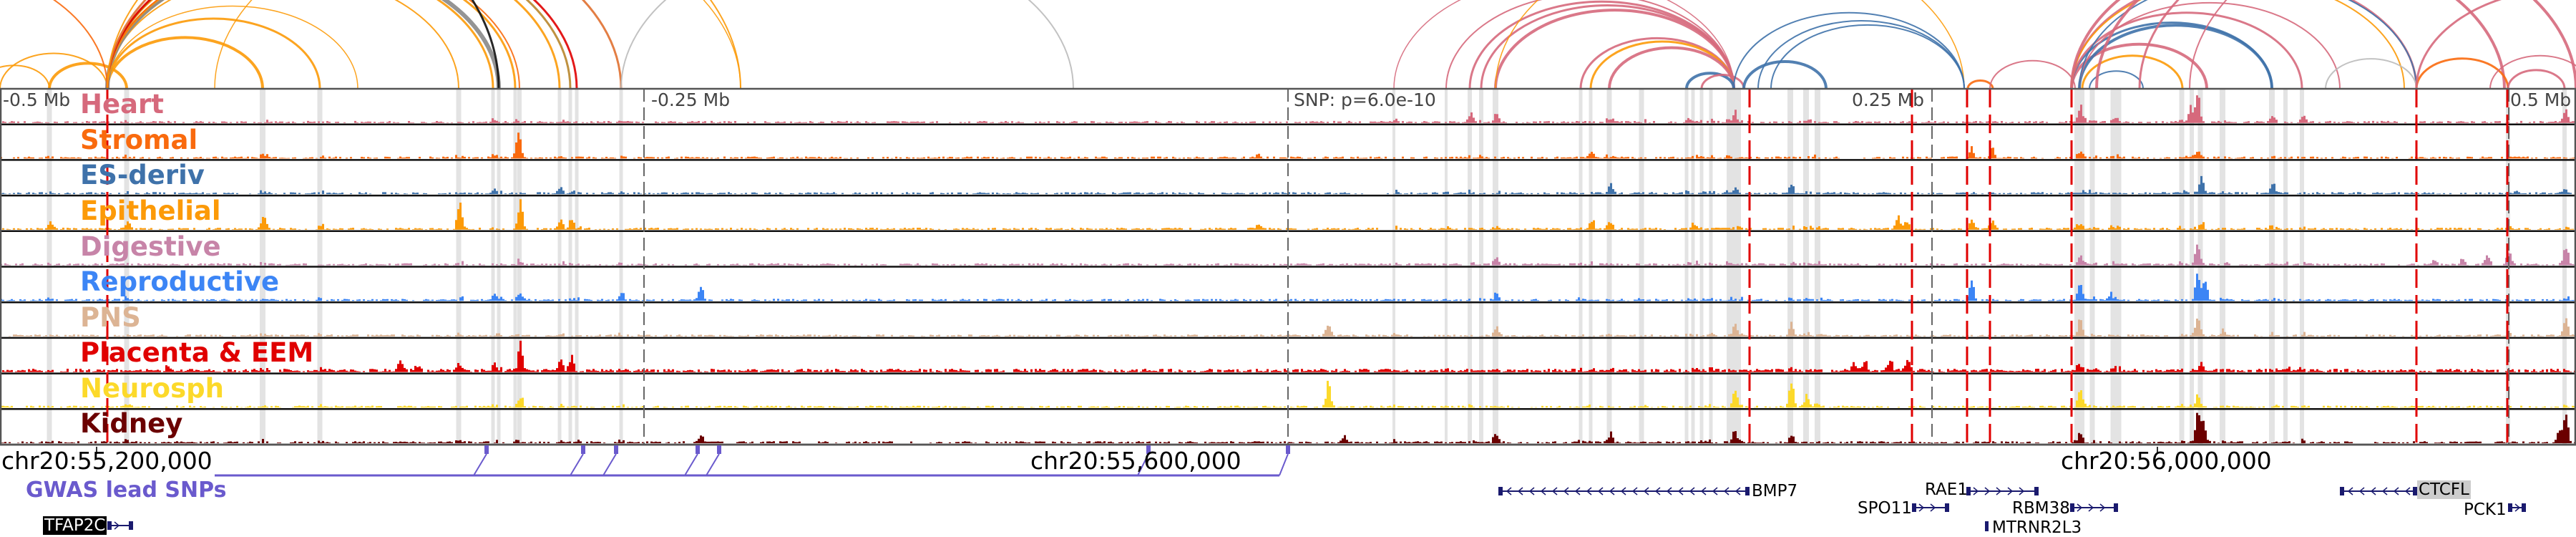  What do you see at coordinates (691, 100) in the screenshot?
I see `axis-label-minus-0.25mb: -0.25 Mb` at bounding box center [691, 100].